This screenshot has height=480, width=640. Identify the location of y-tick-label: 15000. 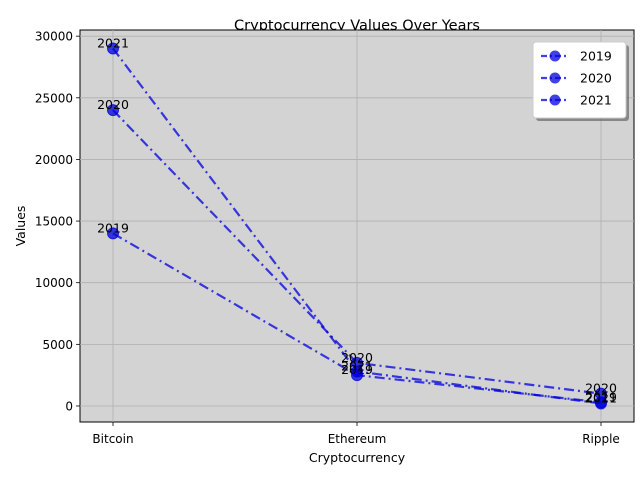
(54, 222).